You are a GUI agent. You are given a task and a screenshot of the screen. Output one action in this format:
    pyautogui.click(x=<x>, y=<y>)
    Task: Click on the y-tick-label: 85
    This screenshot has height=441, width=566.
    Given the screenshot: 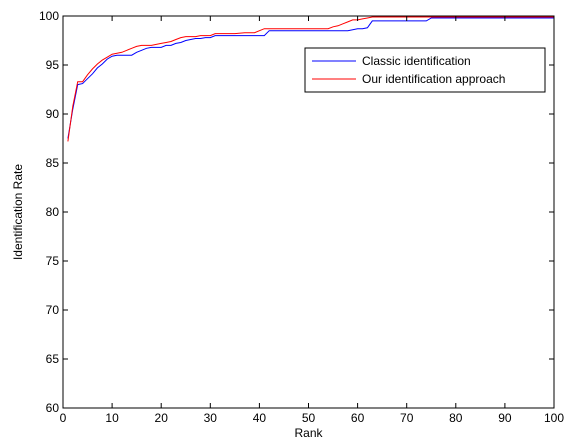 What is the action you would take?
    pyautogui.click(x=53, y=163)
    